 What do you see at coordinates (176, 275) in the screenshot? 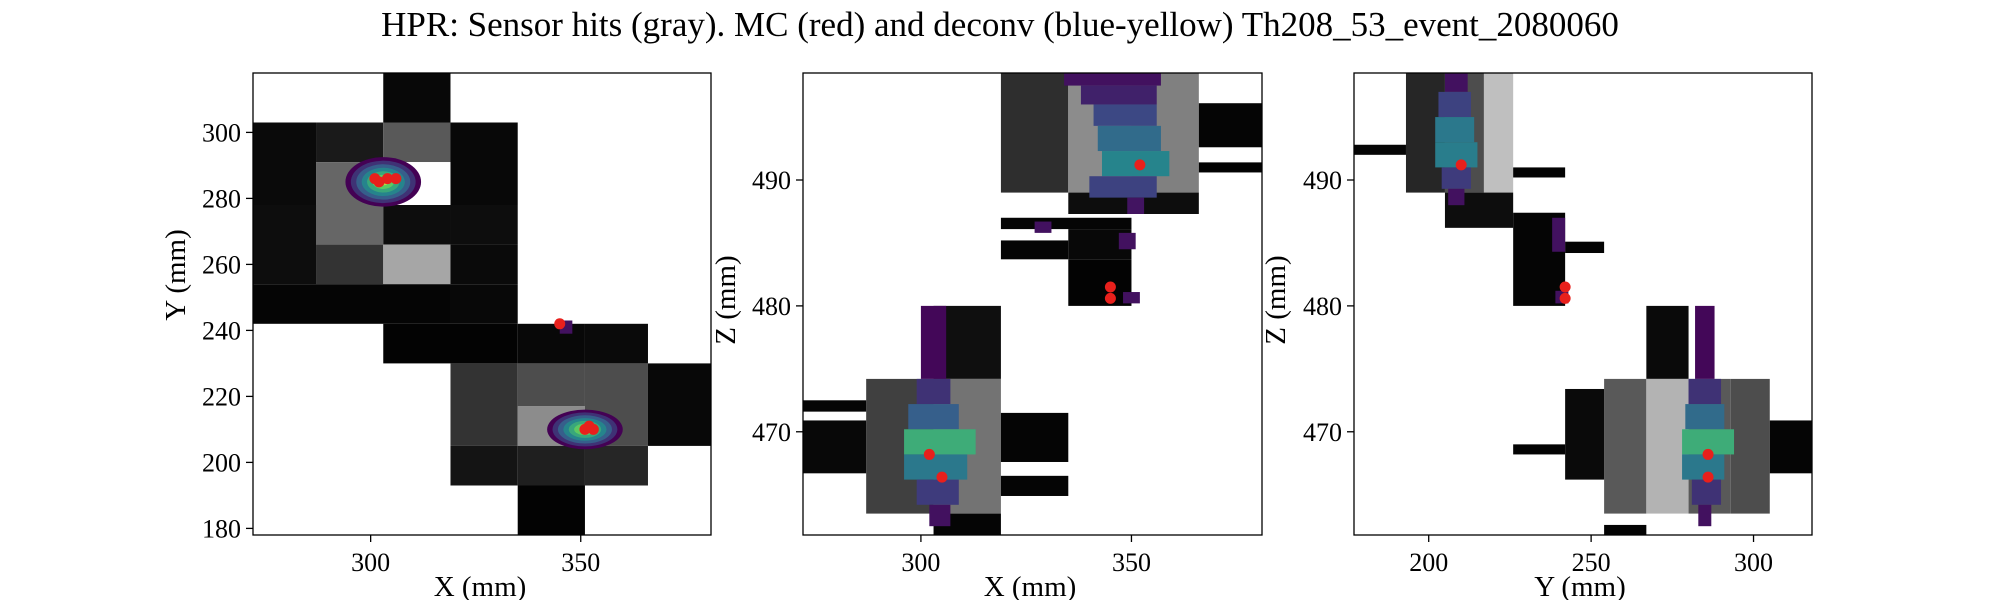
I see `panel-xy-ylabel: Y (mm)` at bounding box center [176, 275].